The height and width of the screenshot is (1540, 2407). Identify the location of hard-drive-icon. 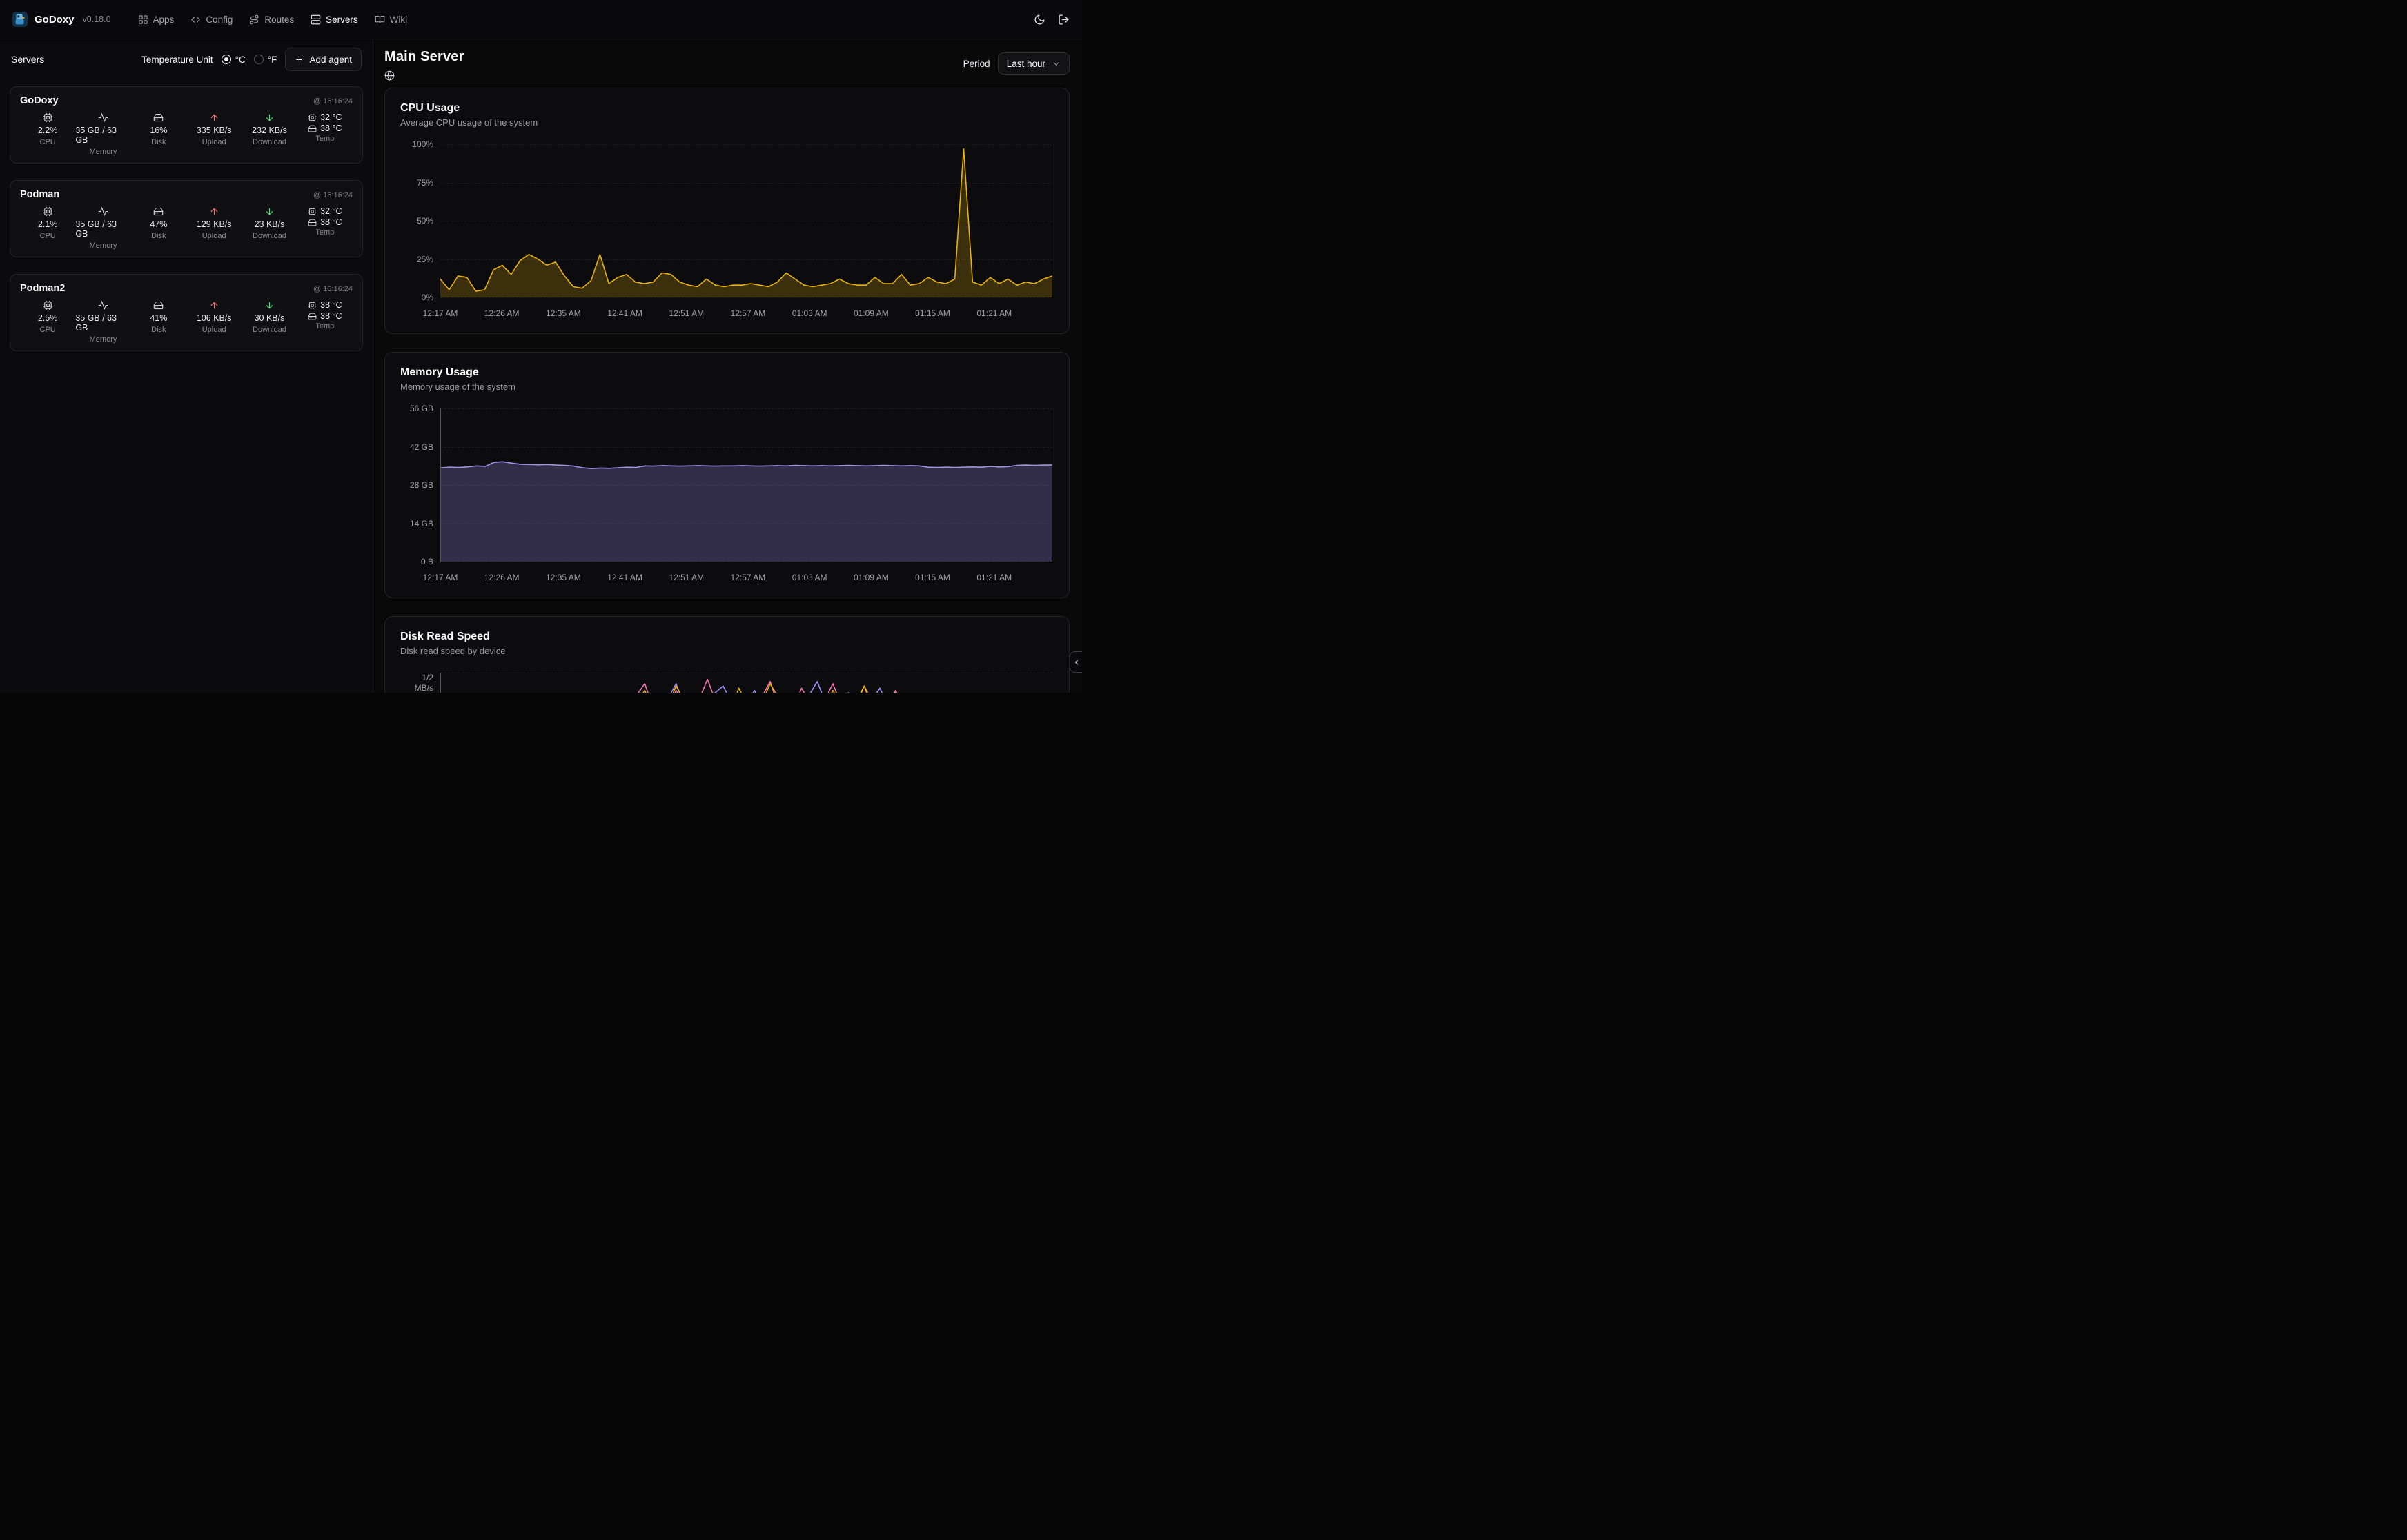
(158, 117).